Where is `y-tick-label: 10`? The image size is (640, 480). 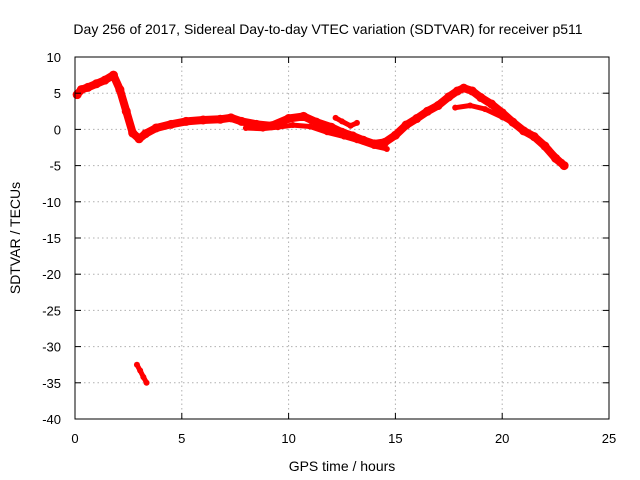
y-tick-label: 10 is located at coordinates (54, 57).